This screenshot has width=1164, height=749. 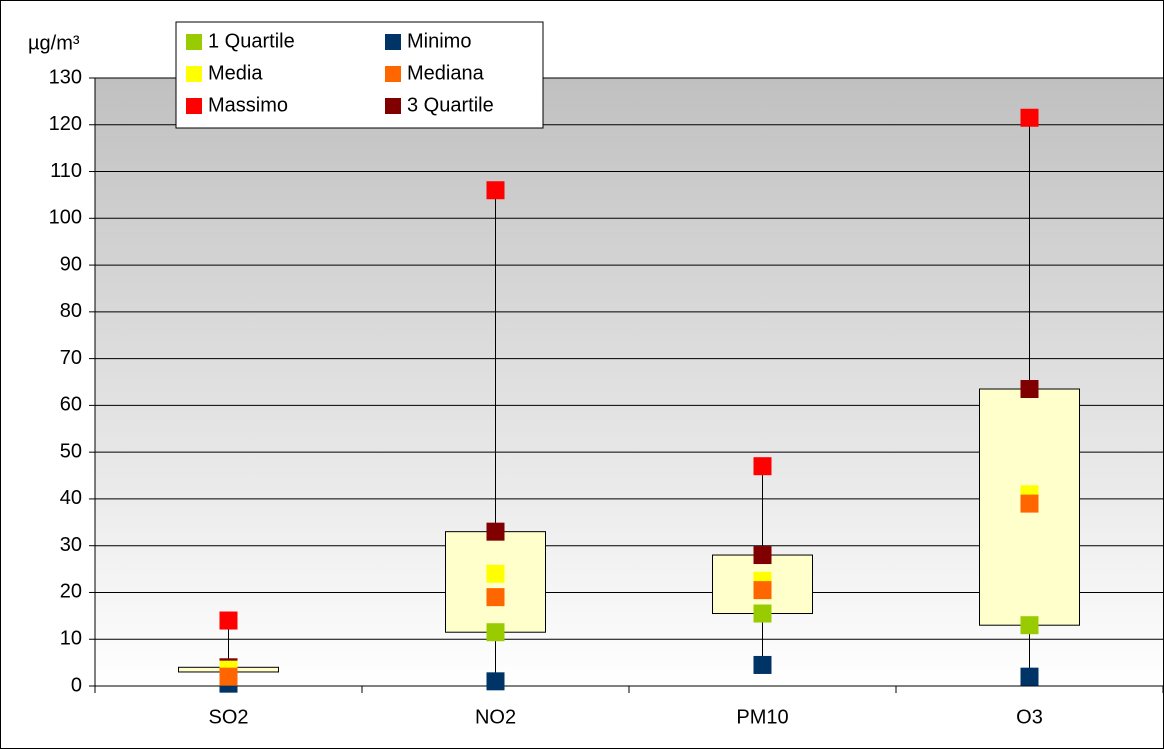 I want to click on y-tick-label: 70, so click(x=71, y=358).